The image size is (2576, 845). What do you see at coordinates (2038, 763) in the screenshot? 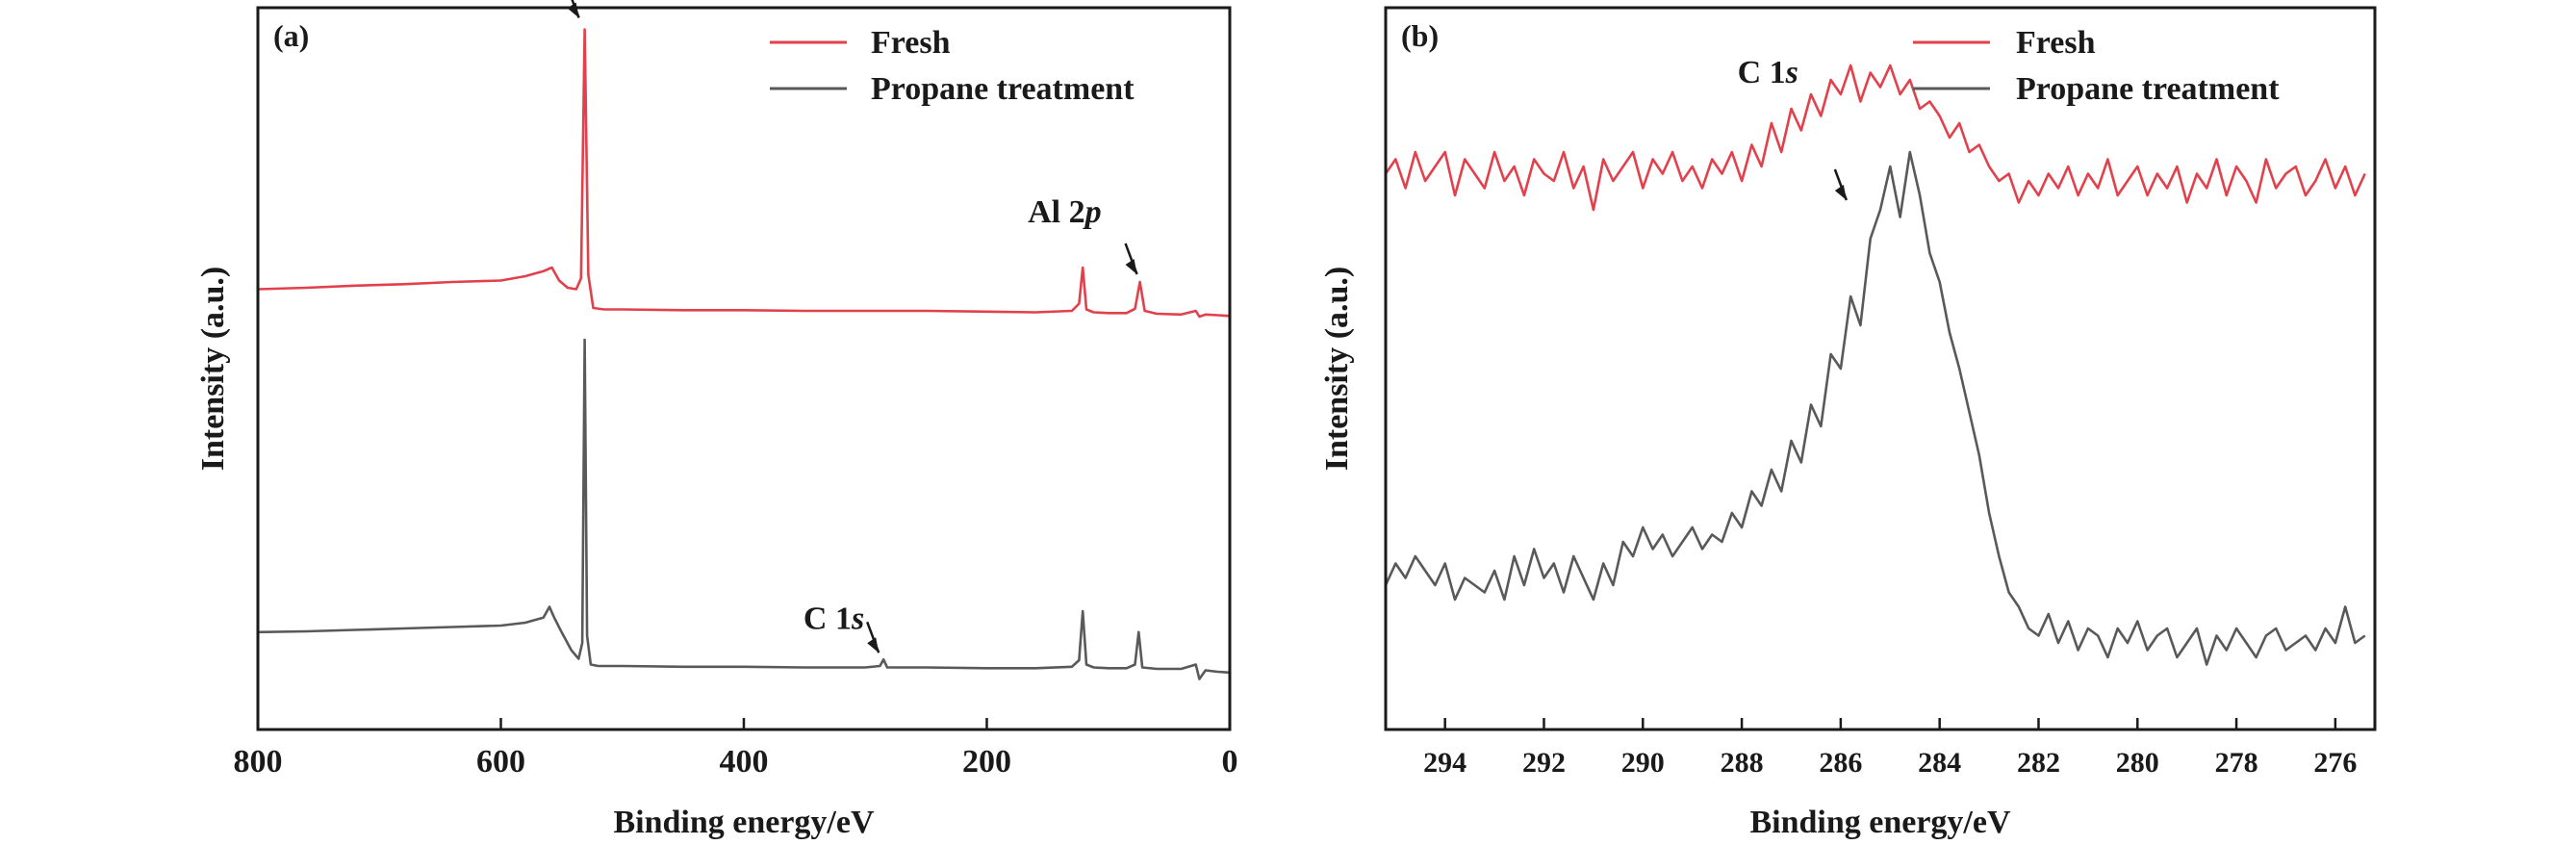
I see `x-tick-label: 282` at bounding box center [2038, 763].